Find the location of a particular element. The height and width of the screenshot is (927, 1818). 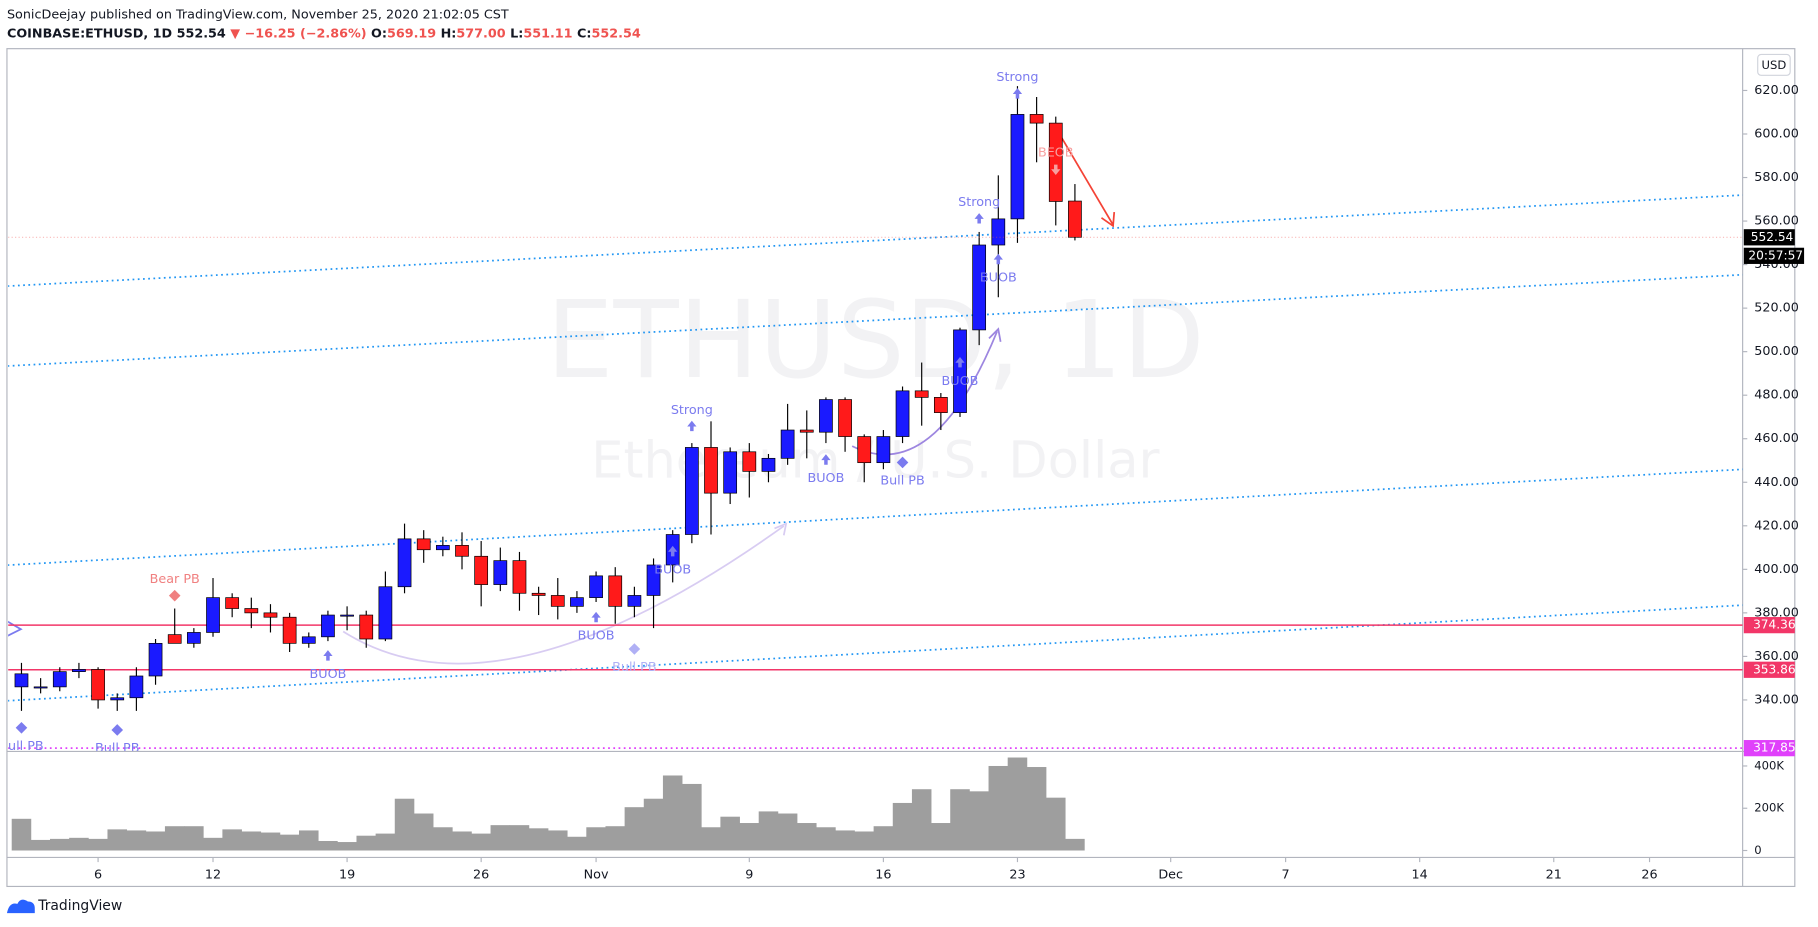

x-tick-label: 6 is located at coordinates (98, 874).